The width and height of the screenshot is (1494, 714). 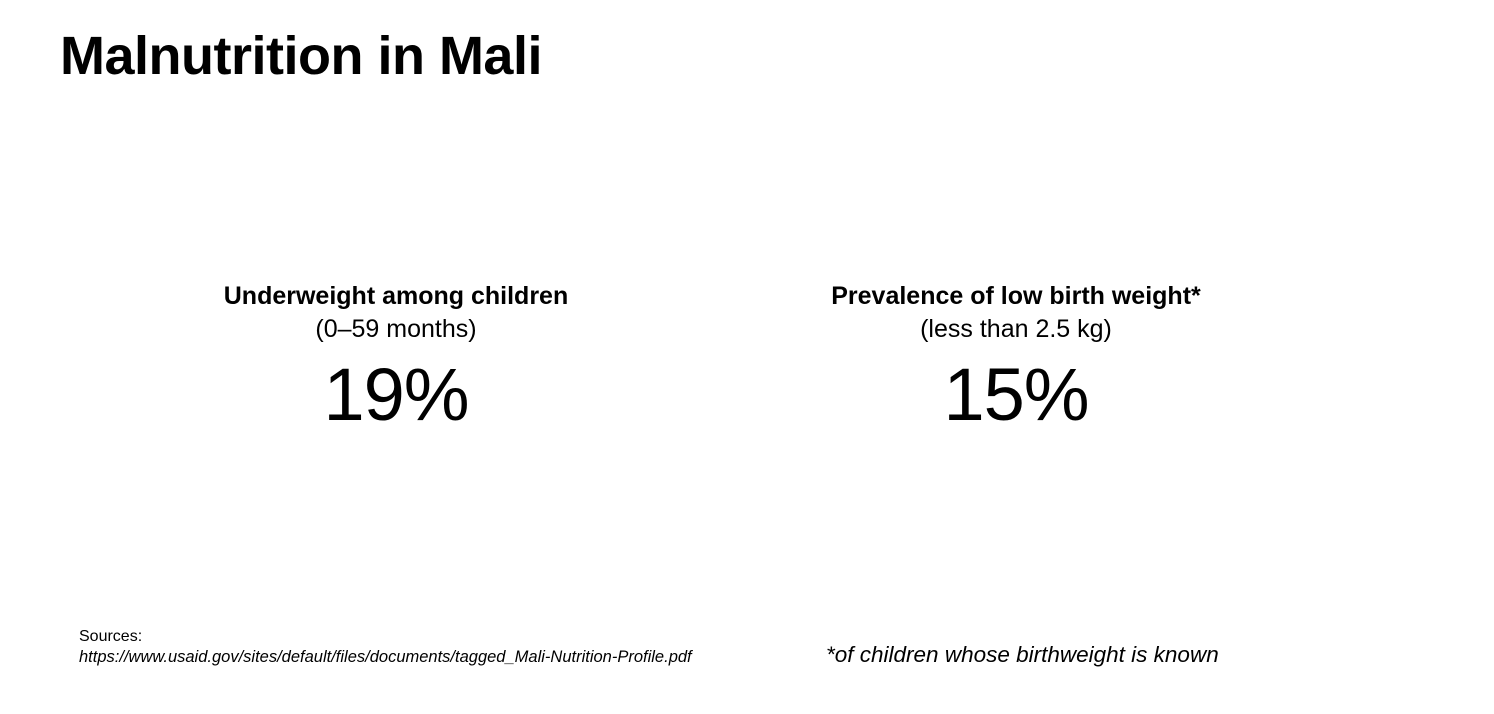 What do you see at coordinates (111, 636) in the screenshot?
I see `sources-label: Sources:` at bounding box center [111, 636].